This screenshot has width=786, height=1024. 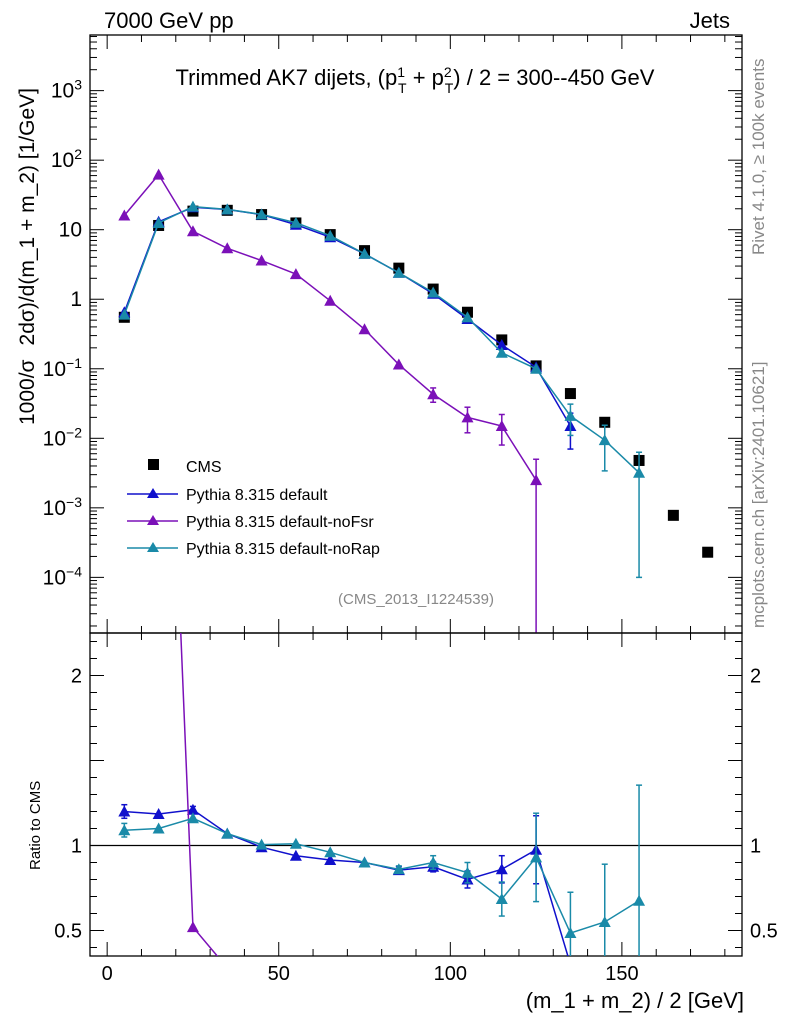 I want to click on y-tick-label: 10⁻², so click(x=63, y=437).